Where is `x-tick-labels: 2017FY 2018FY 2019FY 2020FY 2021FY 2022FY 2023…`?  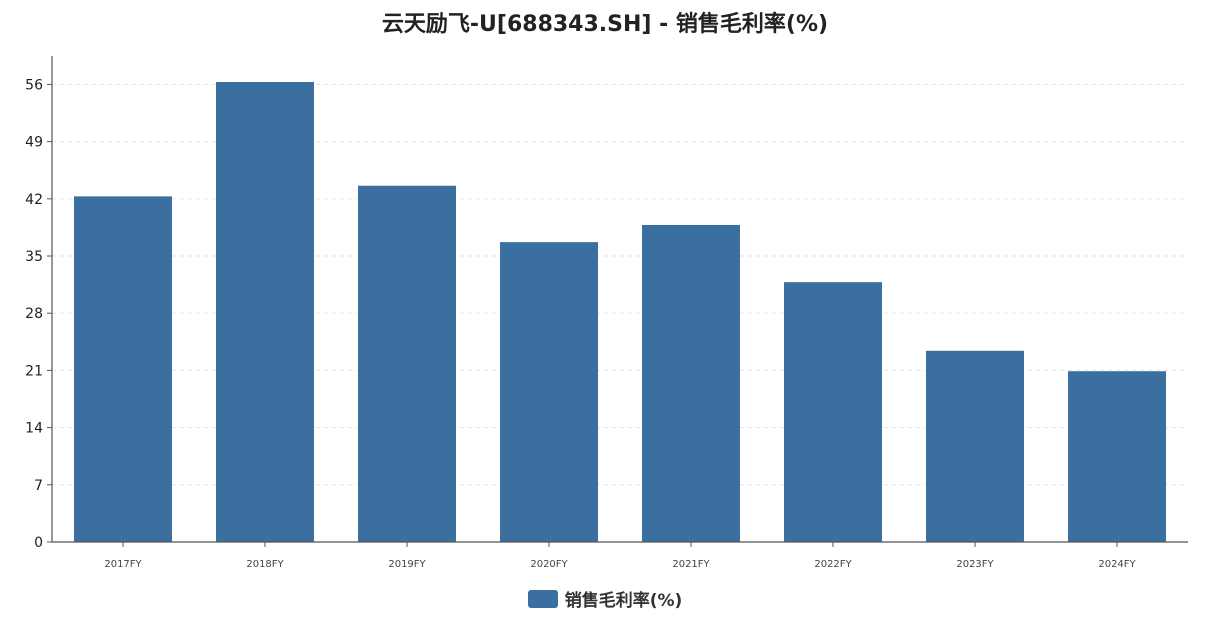
x-tick-labels: 2017FY 2018FY 2019FY 2020FY 2021FY 2022FY 2023… is located at coordinates (620, 564).